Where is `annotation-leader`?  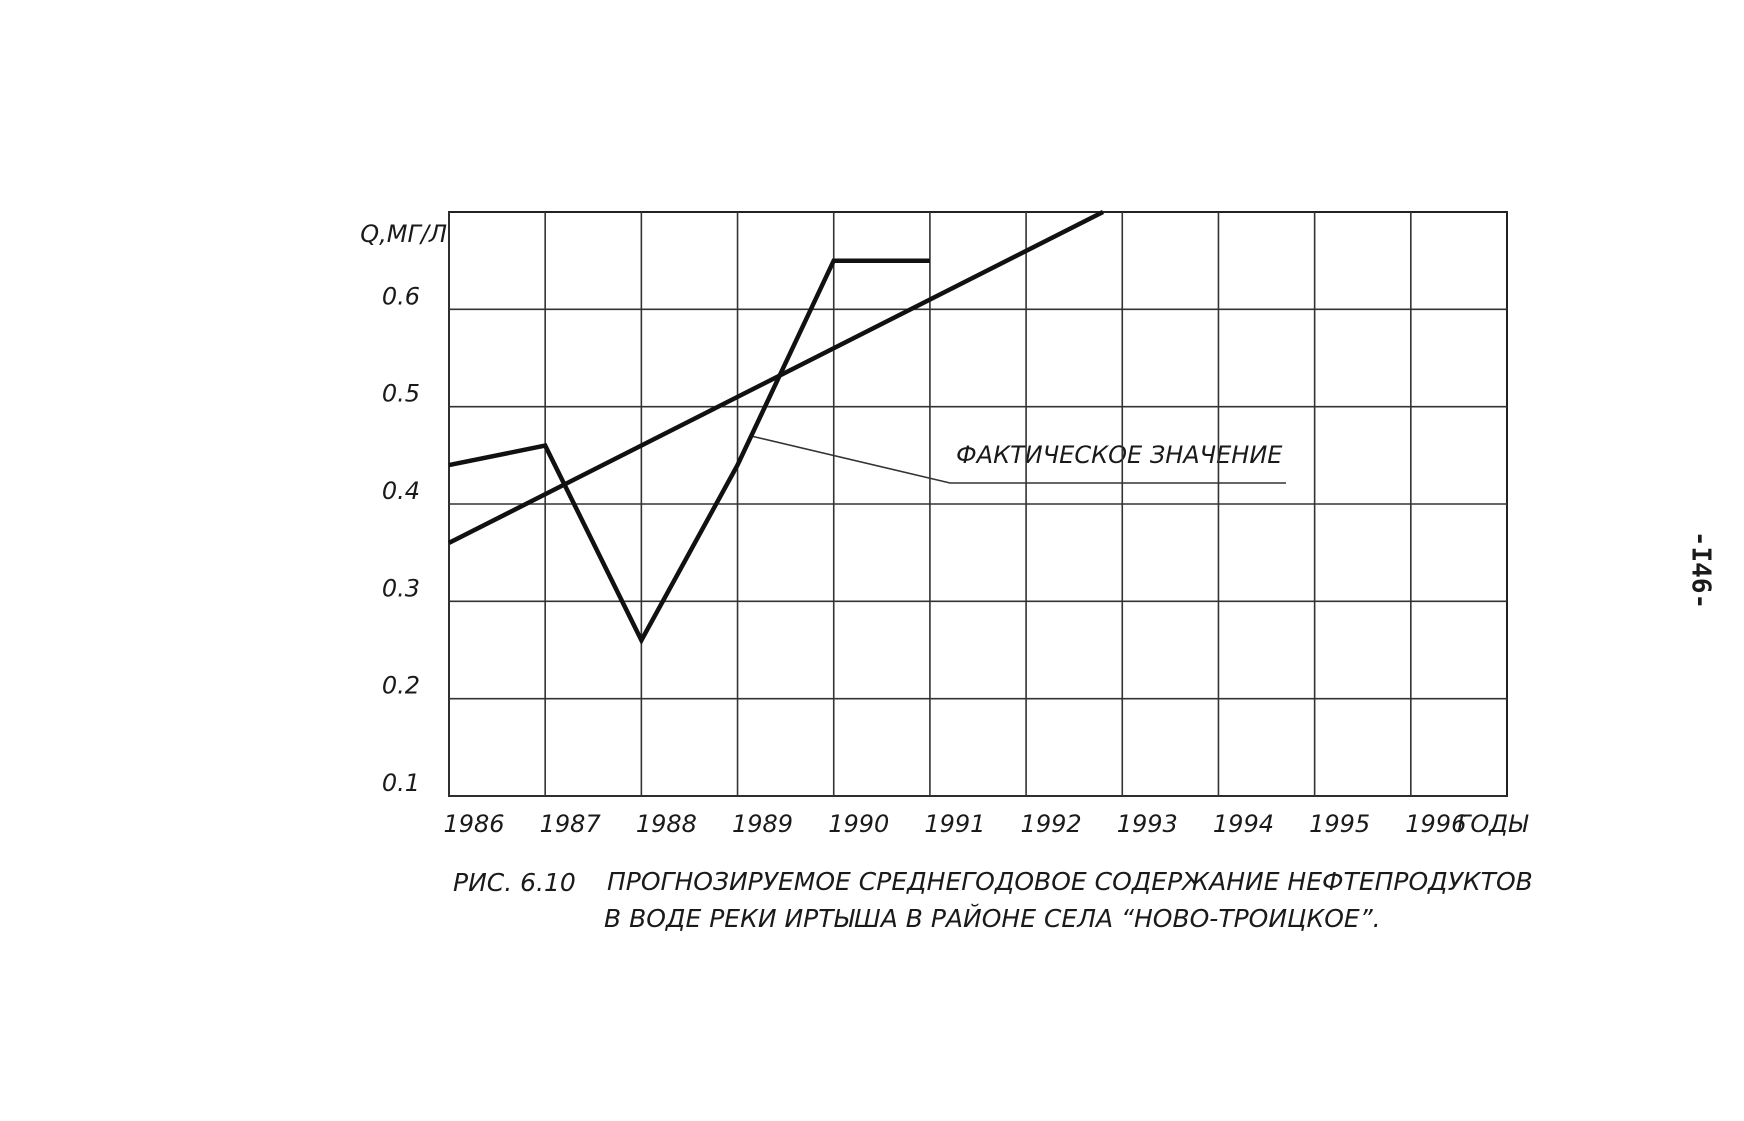 annotation-leader is located at coordinates (1018, 459).